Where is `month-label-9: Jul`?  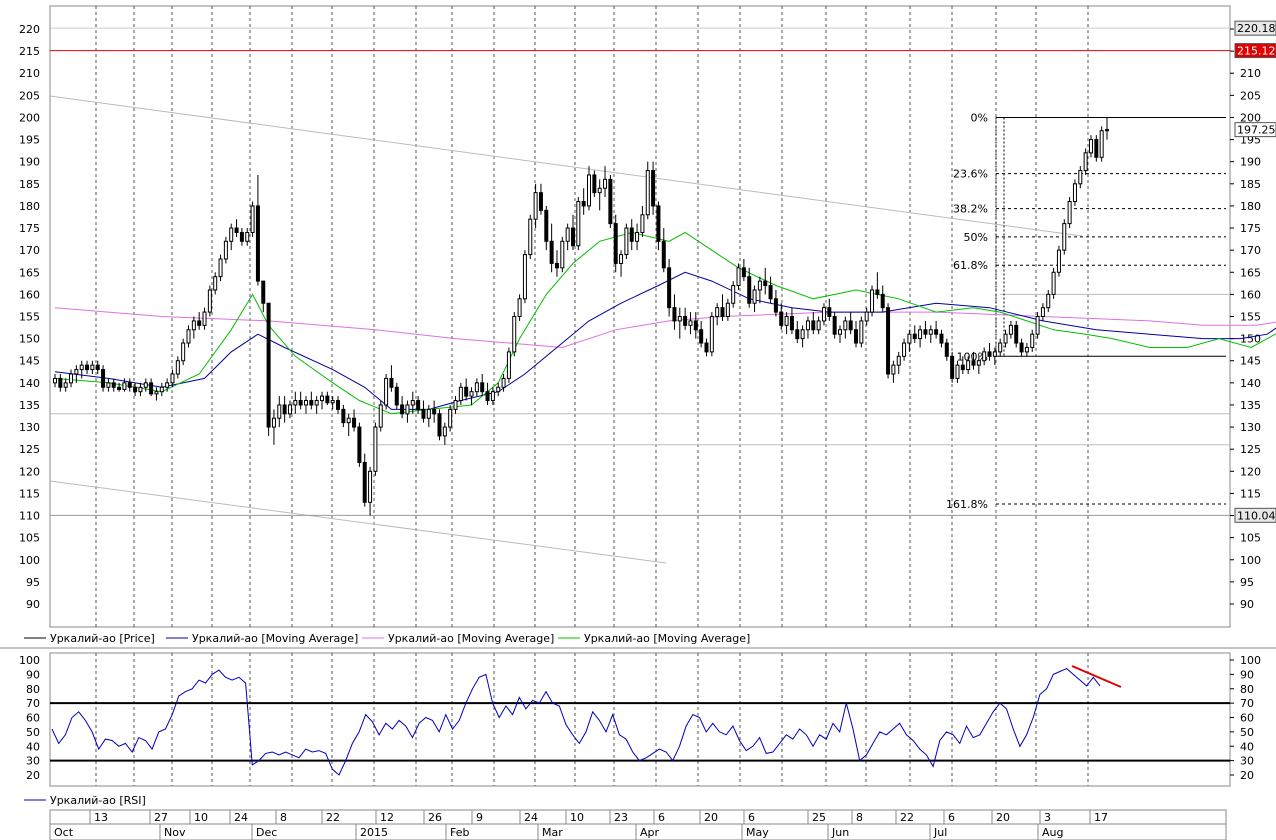 month-label-9: Jul is located at coordinates (940, 832).